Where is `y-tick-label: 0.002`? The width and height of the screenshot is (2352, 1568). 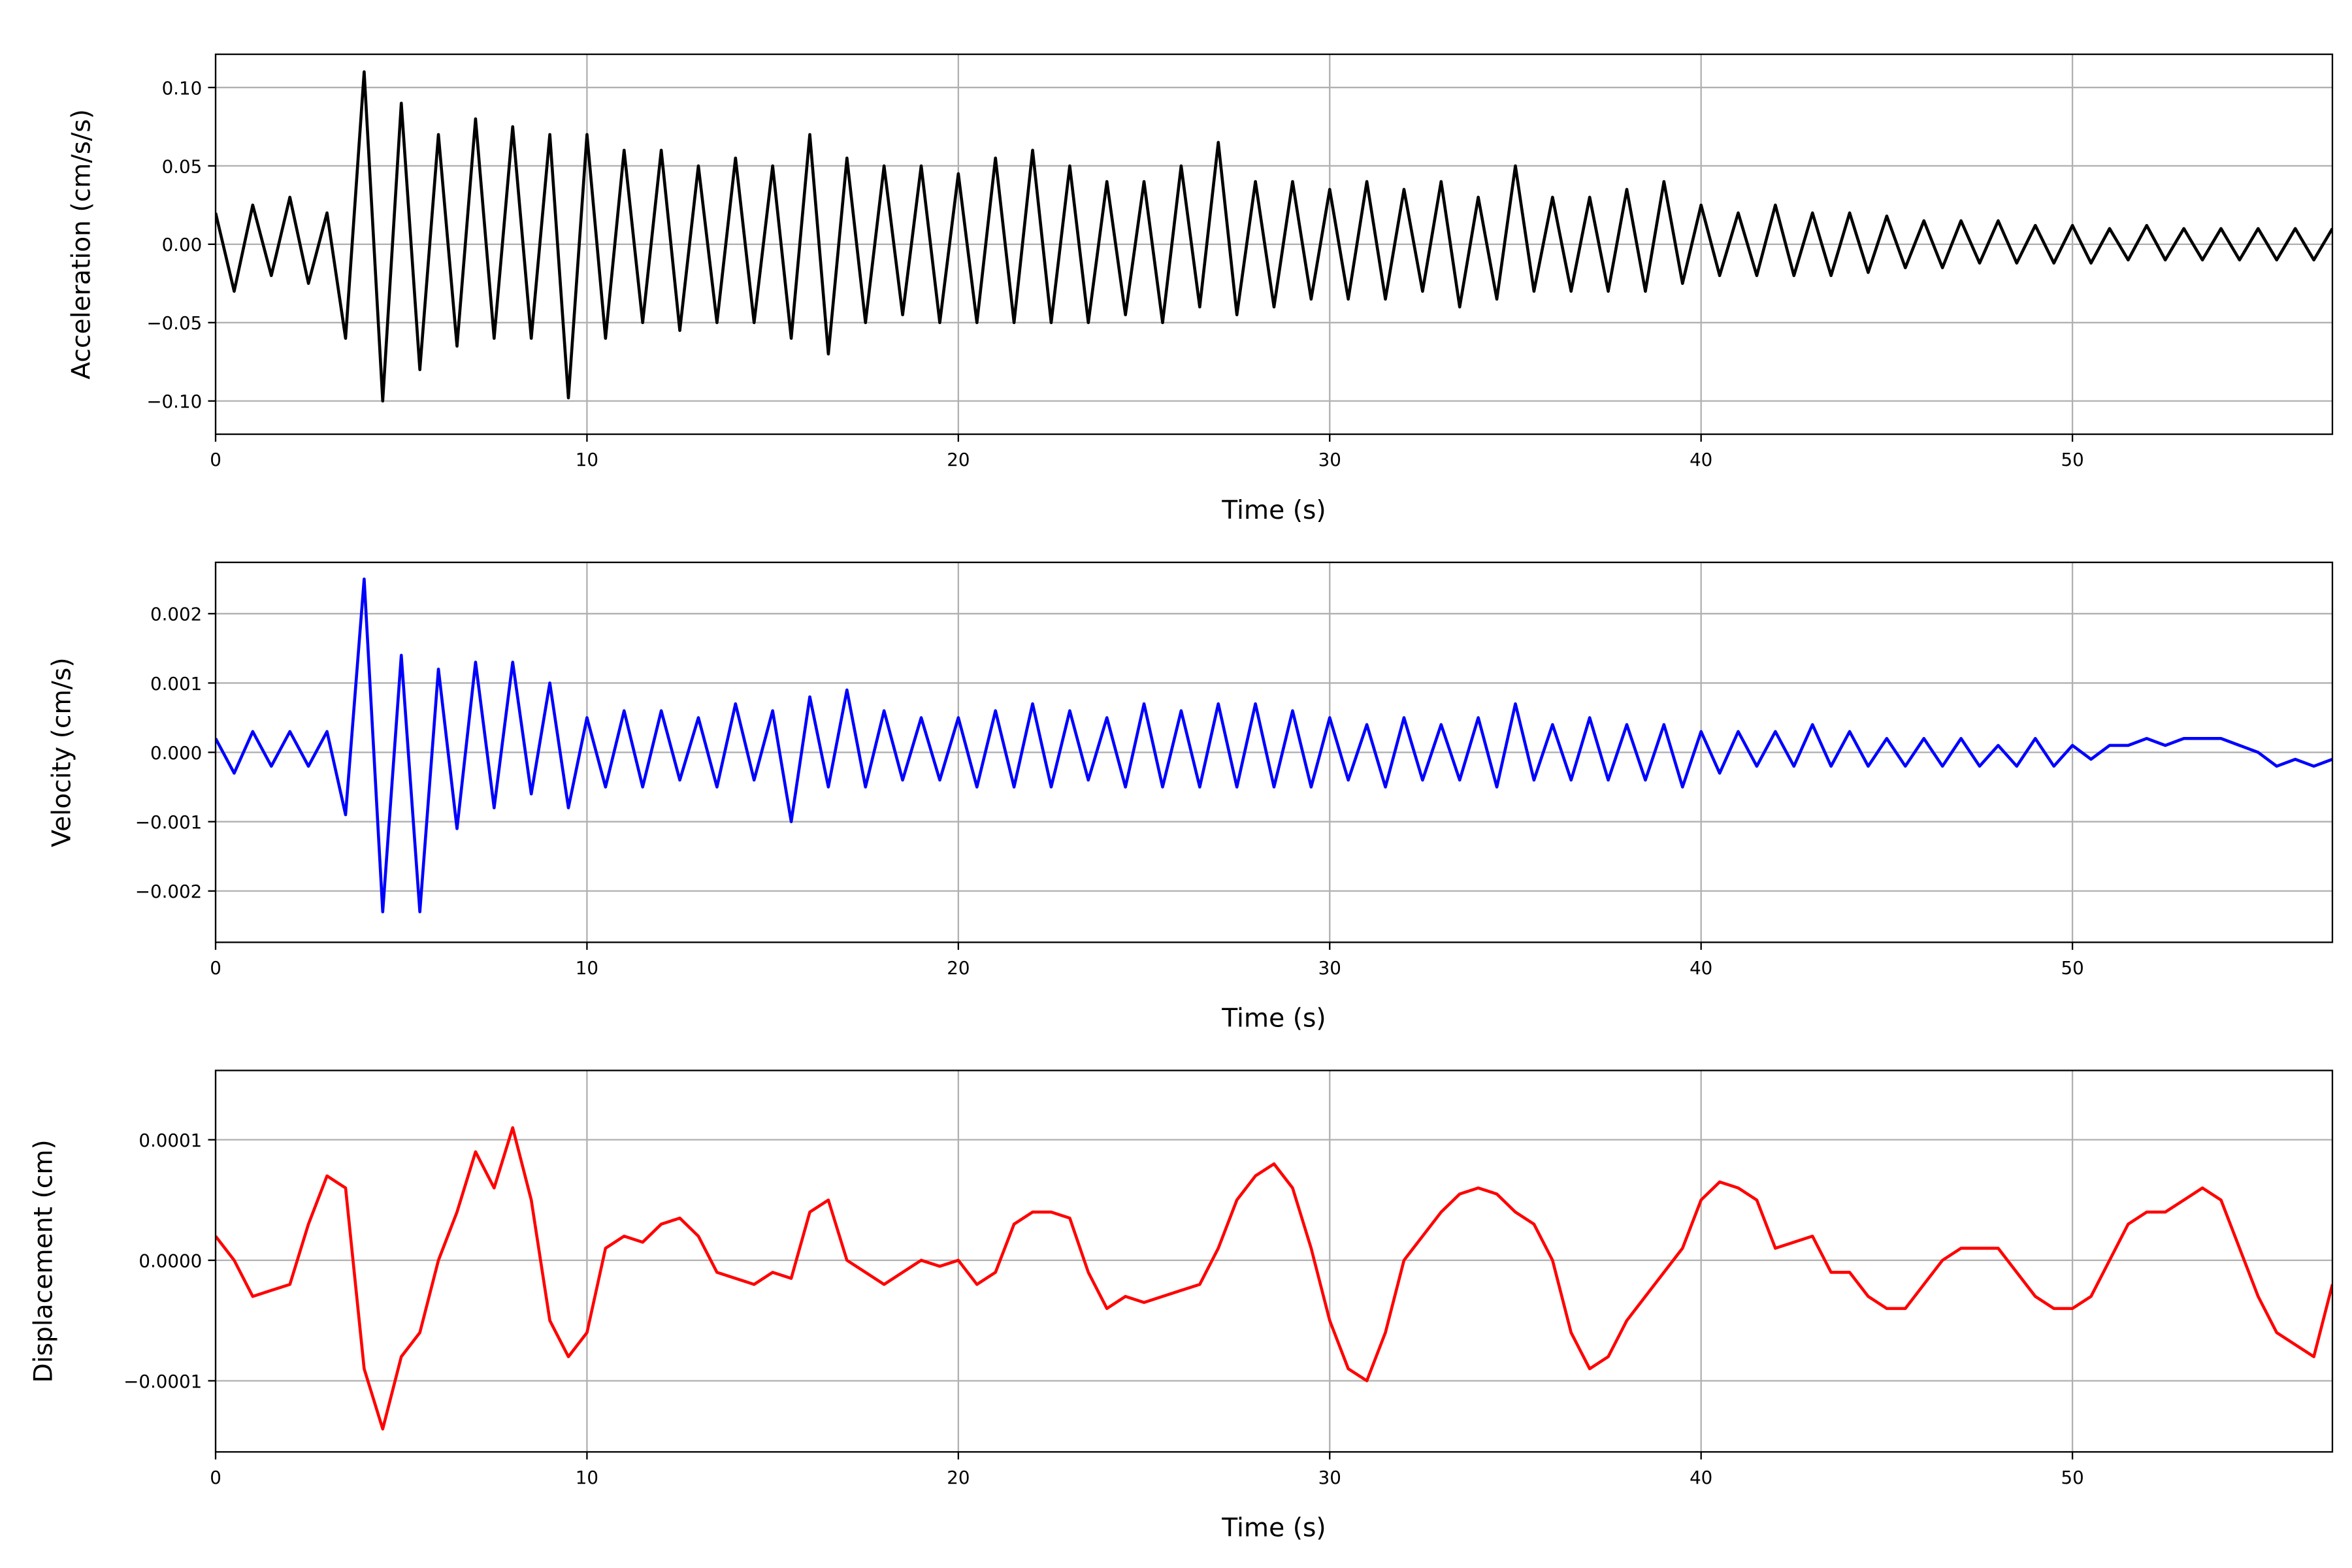 y-tick-label: 0.002 is located at coordinates (176, 614).